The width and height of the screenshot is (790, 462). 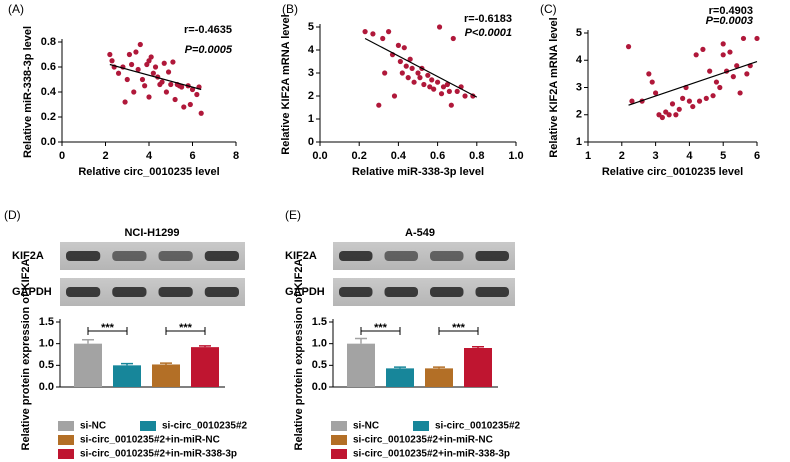 What do you see at coordinates (515, 156) in the screenshot?
I see `x-tick-label: 1.0` at bounding box center [515, 156].